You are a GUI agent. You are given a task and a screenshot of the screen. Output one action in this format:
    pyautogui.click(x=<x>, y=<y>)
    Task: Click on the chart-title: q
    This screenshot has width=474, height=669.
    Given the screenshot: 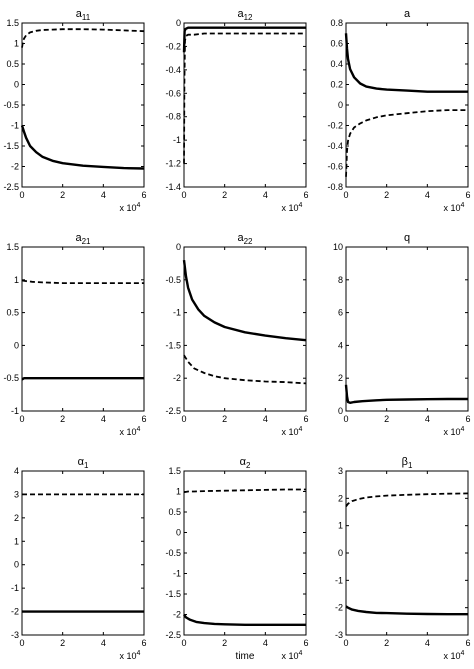 What is the action you would take?
    pyautogui.click(x=407, y=238)
    